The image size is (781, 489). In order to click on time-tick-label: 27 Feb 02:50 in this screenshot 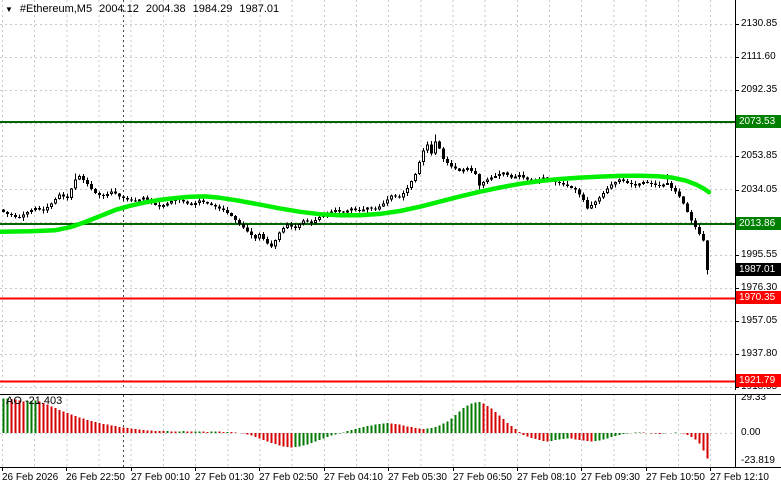, I will do `click(288, 477)`.